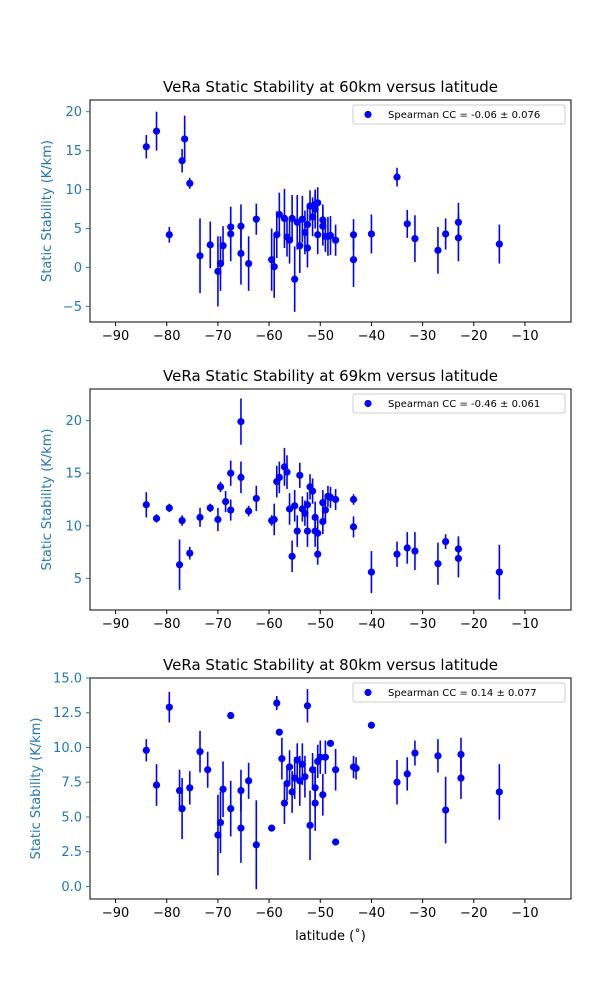 This screenshot has height=1000, width=600. What do you see at coordinates (78, 229) in the screenshot?
I see `y-tick-label: 5` at bounding box center [78, 229].